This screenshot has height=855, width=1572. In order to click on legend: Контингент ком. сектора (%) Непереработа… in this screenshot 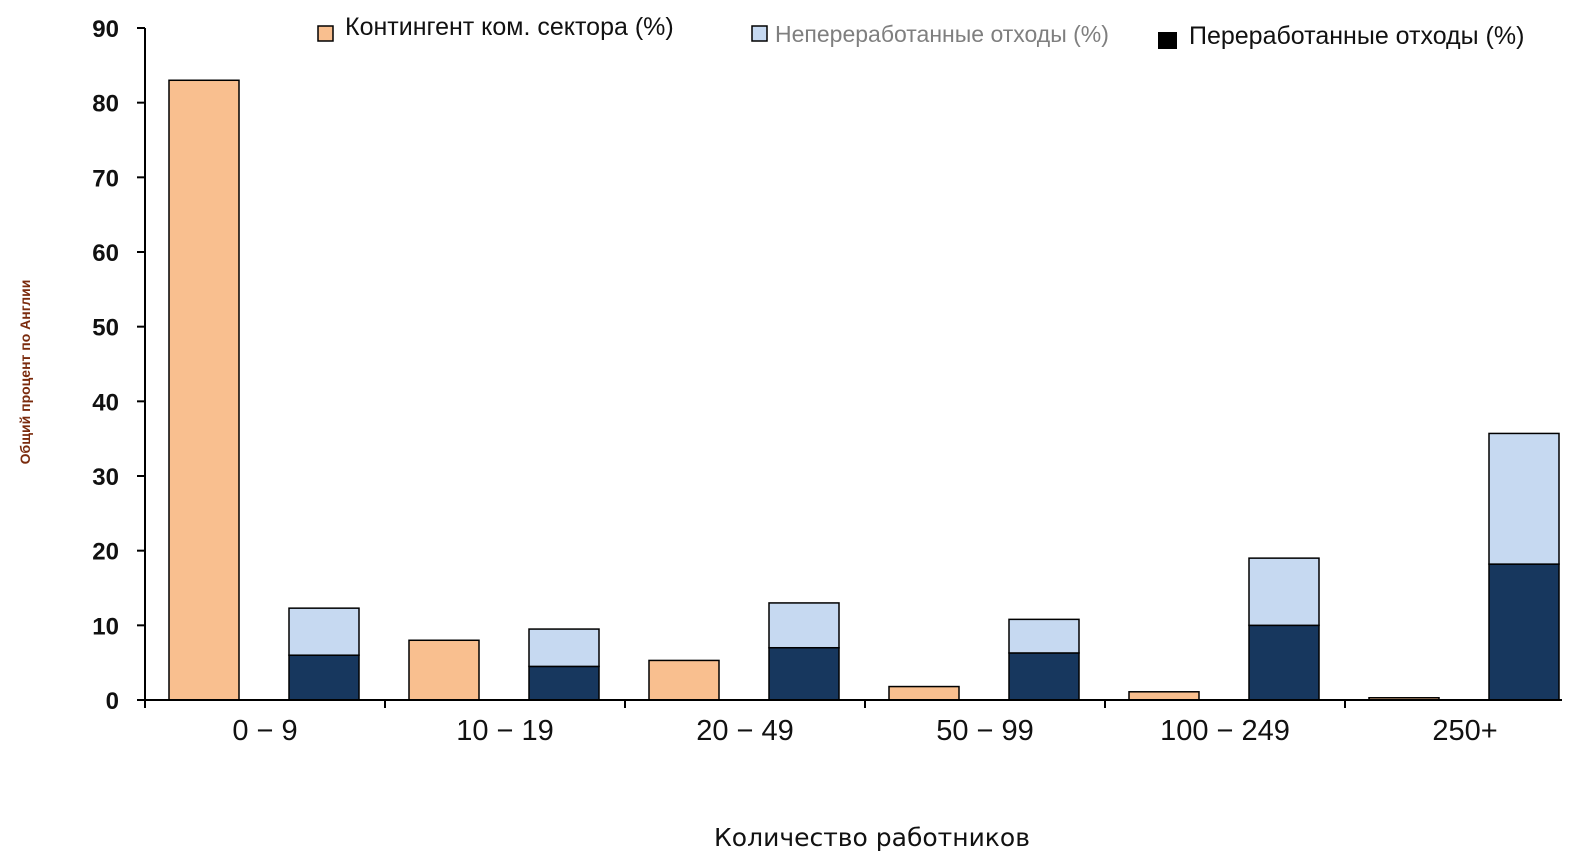, I will do `click(920, 31)`.